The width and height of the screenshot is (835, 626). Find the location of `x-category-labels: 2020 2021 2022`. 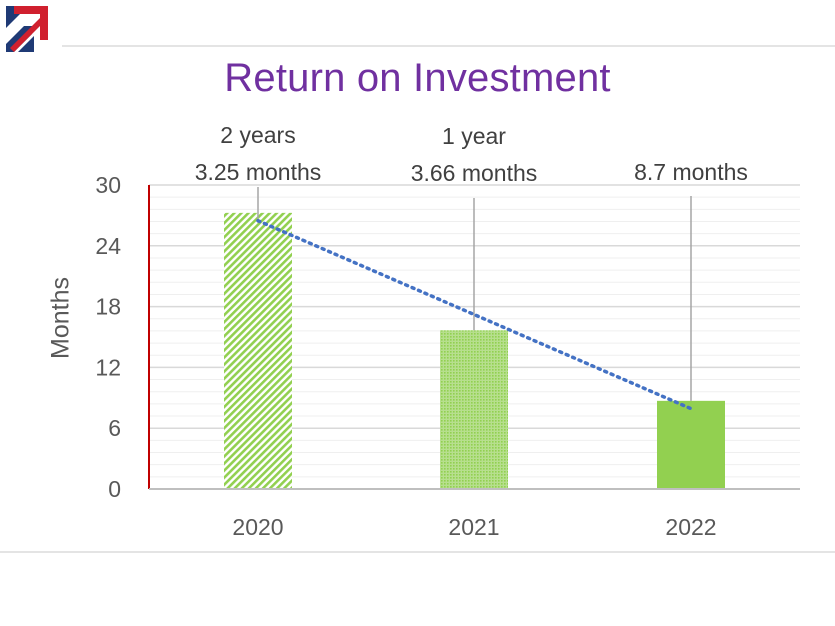

x-category-labels: 2020 2021 2022 is located at coordinates (474, 527).